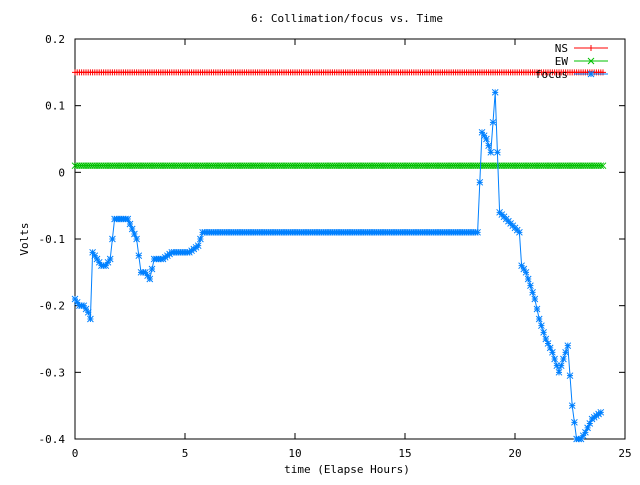 The width and height of the screenshot is (640, 485). I want to click on chart-title: 6: Collimation/focus vs. Time, so click(347, 18).